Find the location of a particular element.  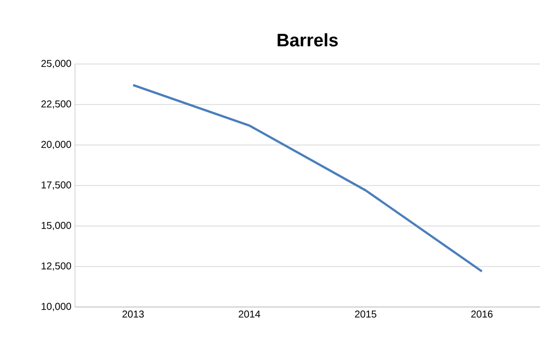

y-tick-label: 15,000 is located at coordinates (57, 226).